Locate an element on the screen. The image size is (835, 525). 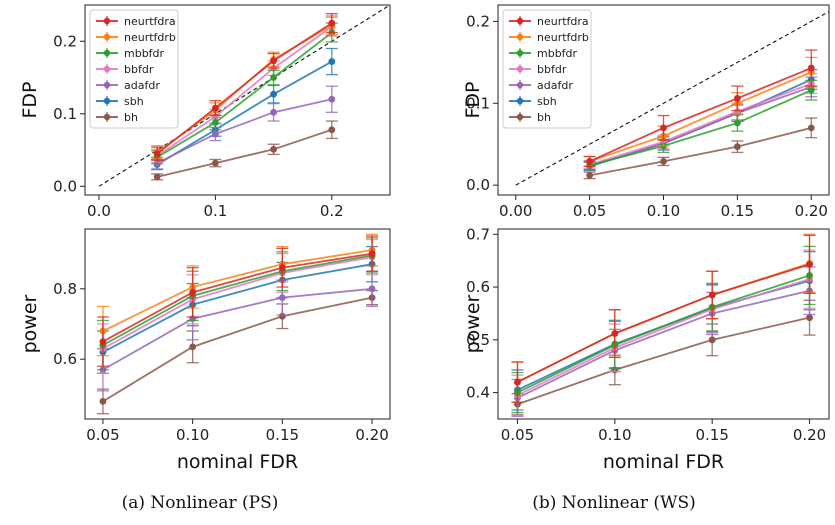
series-neurtfdra is located at coordinates (700, 108).